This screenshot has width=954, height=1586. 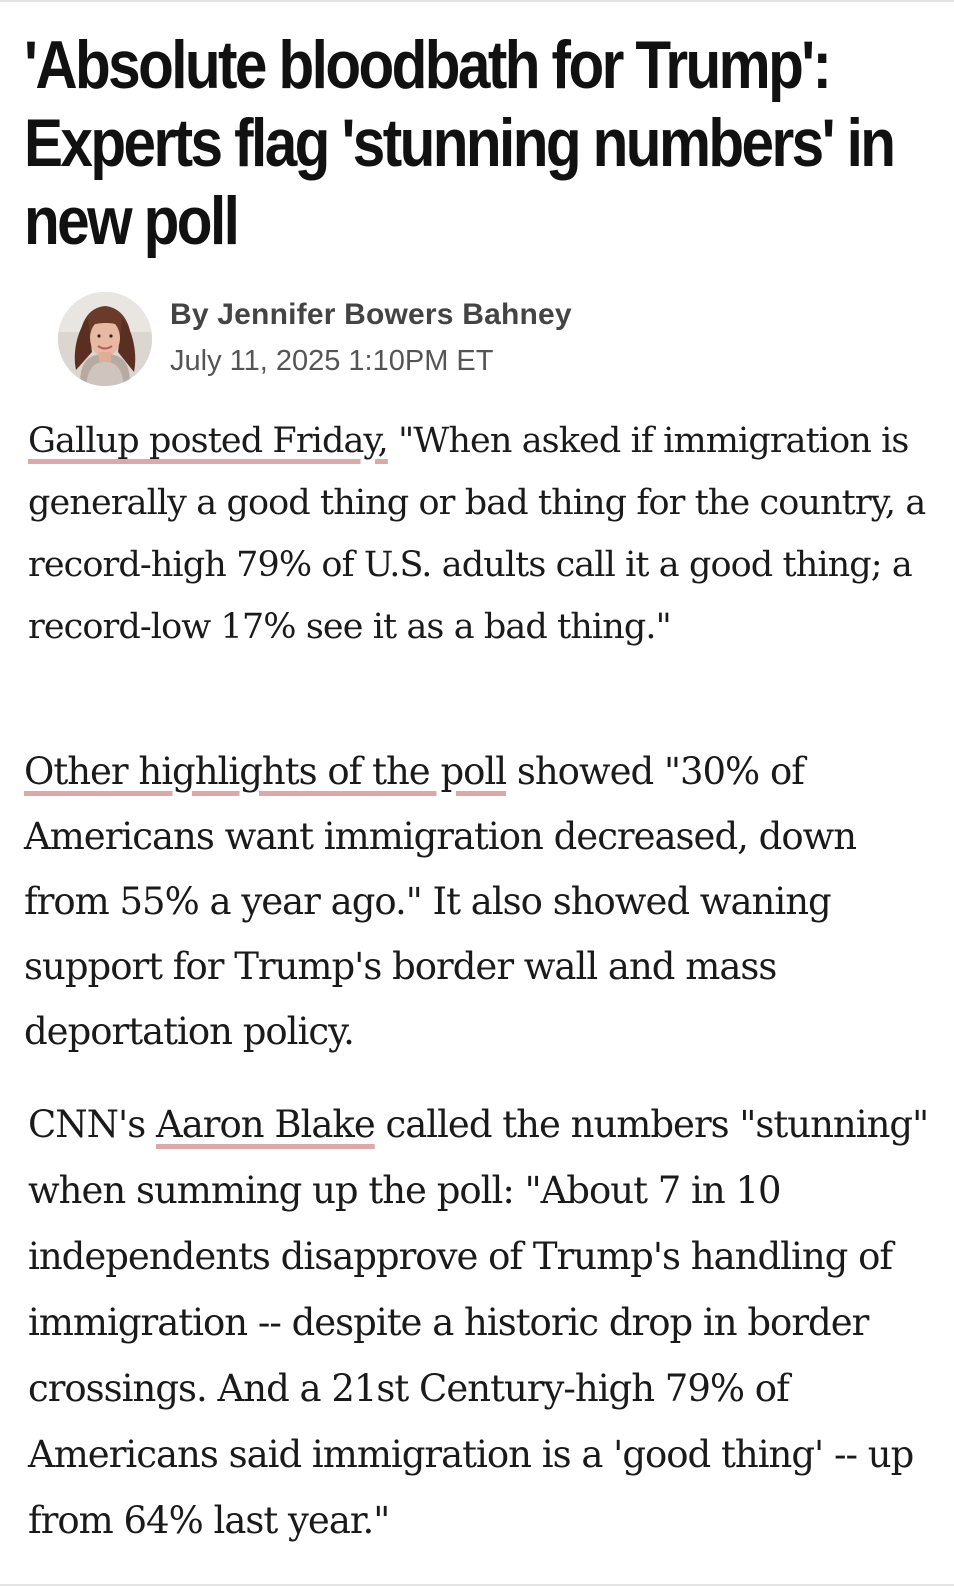 I want to click on paragraph-text-lead: CNN's, so click(x=92, y=1124).